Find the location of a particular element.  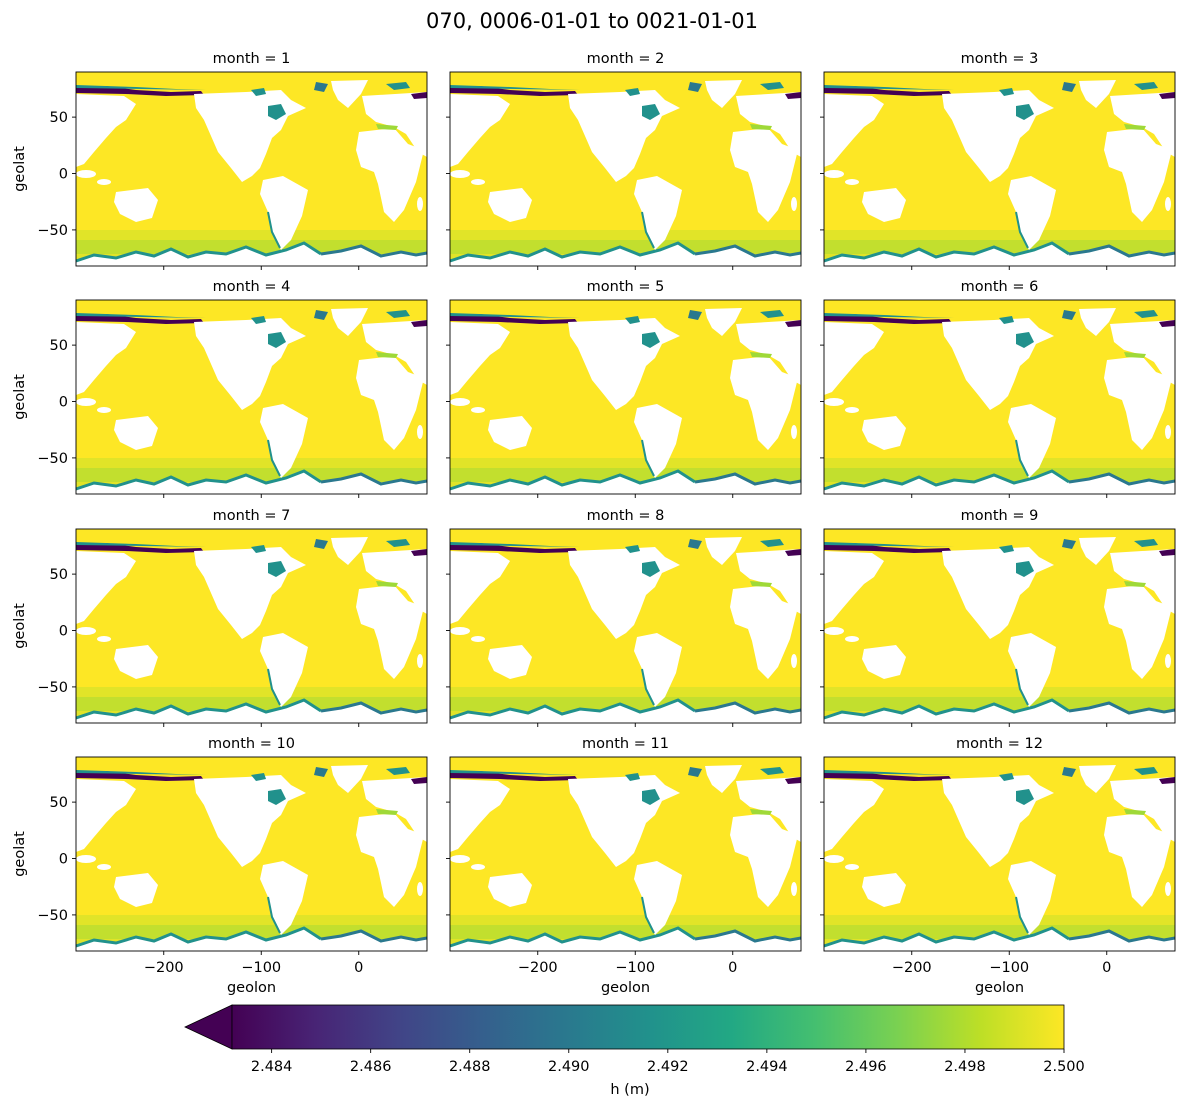

colorbar-tick-label: 2.488 is located at coordinates (470, 1067).